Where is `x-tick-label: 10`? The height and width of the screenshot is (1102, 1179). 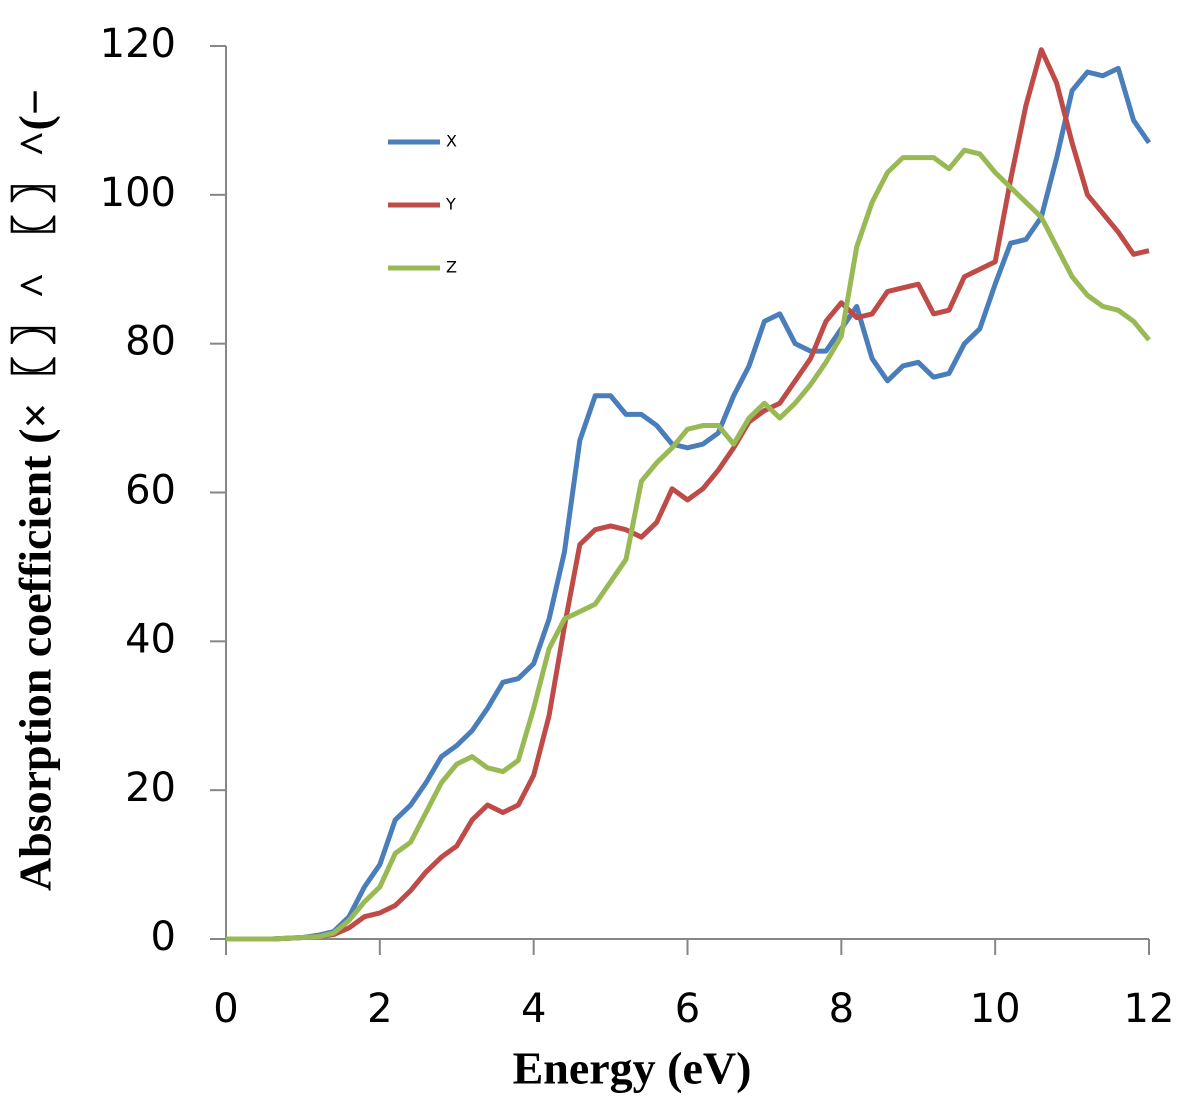
x-tick-label: 10 is located at coordinates (995, 1009).